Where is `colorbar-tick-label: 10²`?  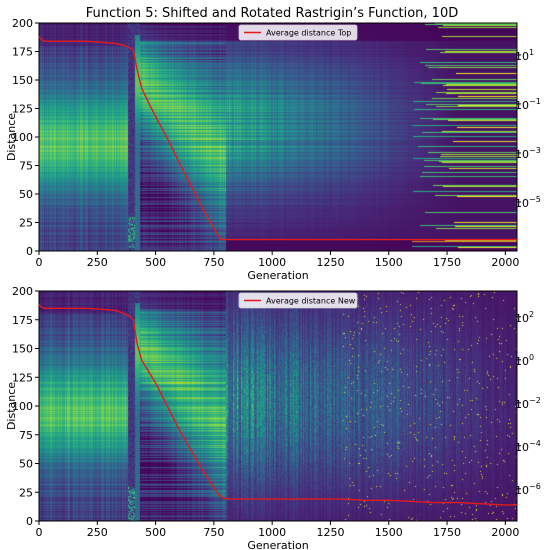
colorbar-tick-label: 10² is located at coordinates (524, 317).